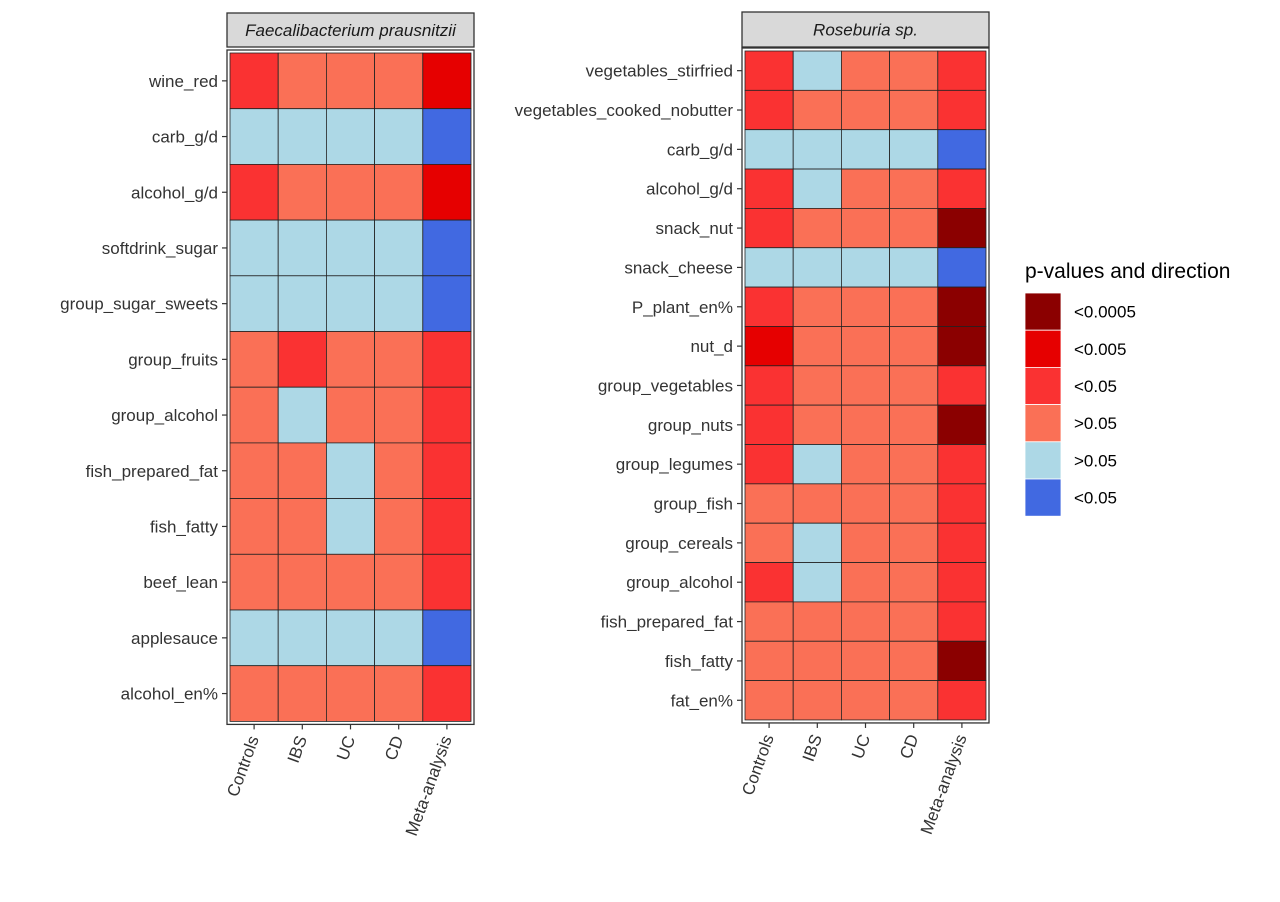 The width and height of the screenshot is (1280, 902). Describe the element at coordinates (679, 543) in the screenshot. I see `row-label-group-cereals: group_cereals` at that location.